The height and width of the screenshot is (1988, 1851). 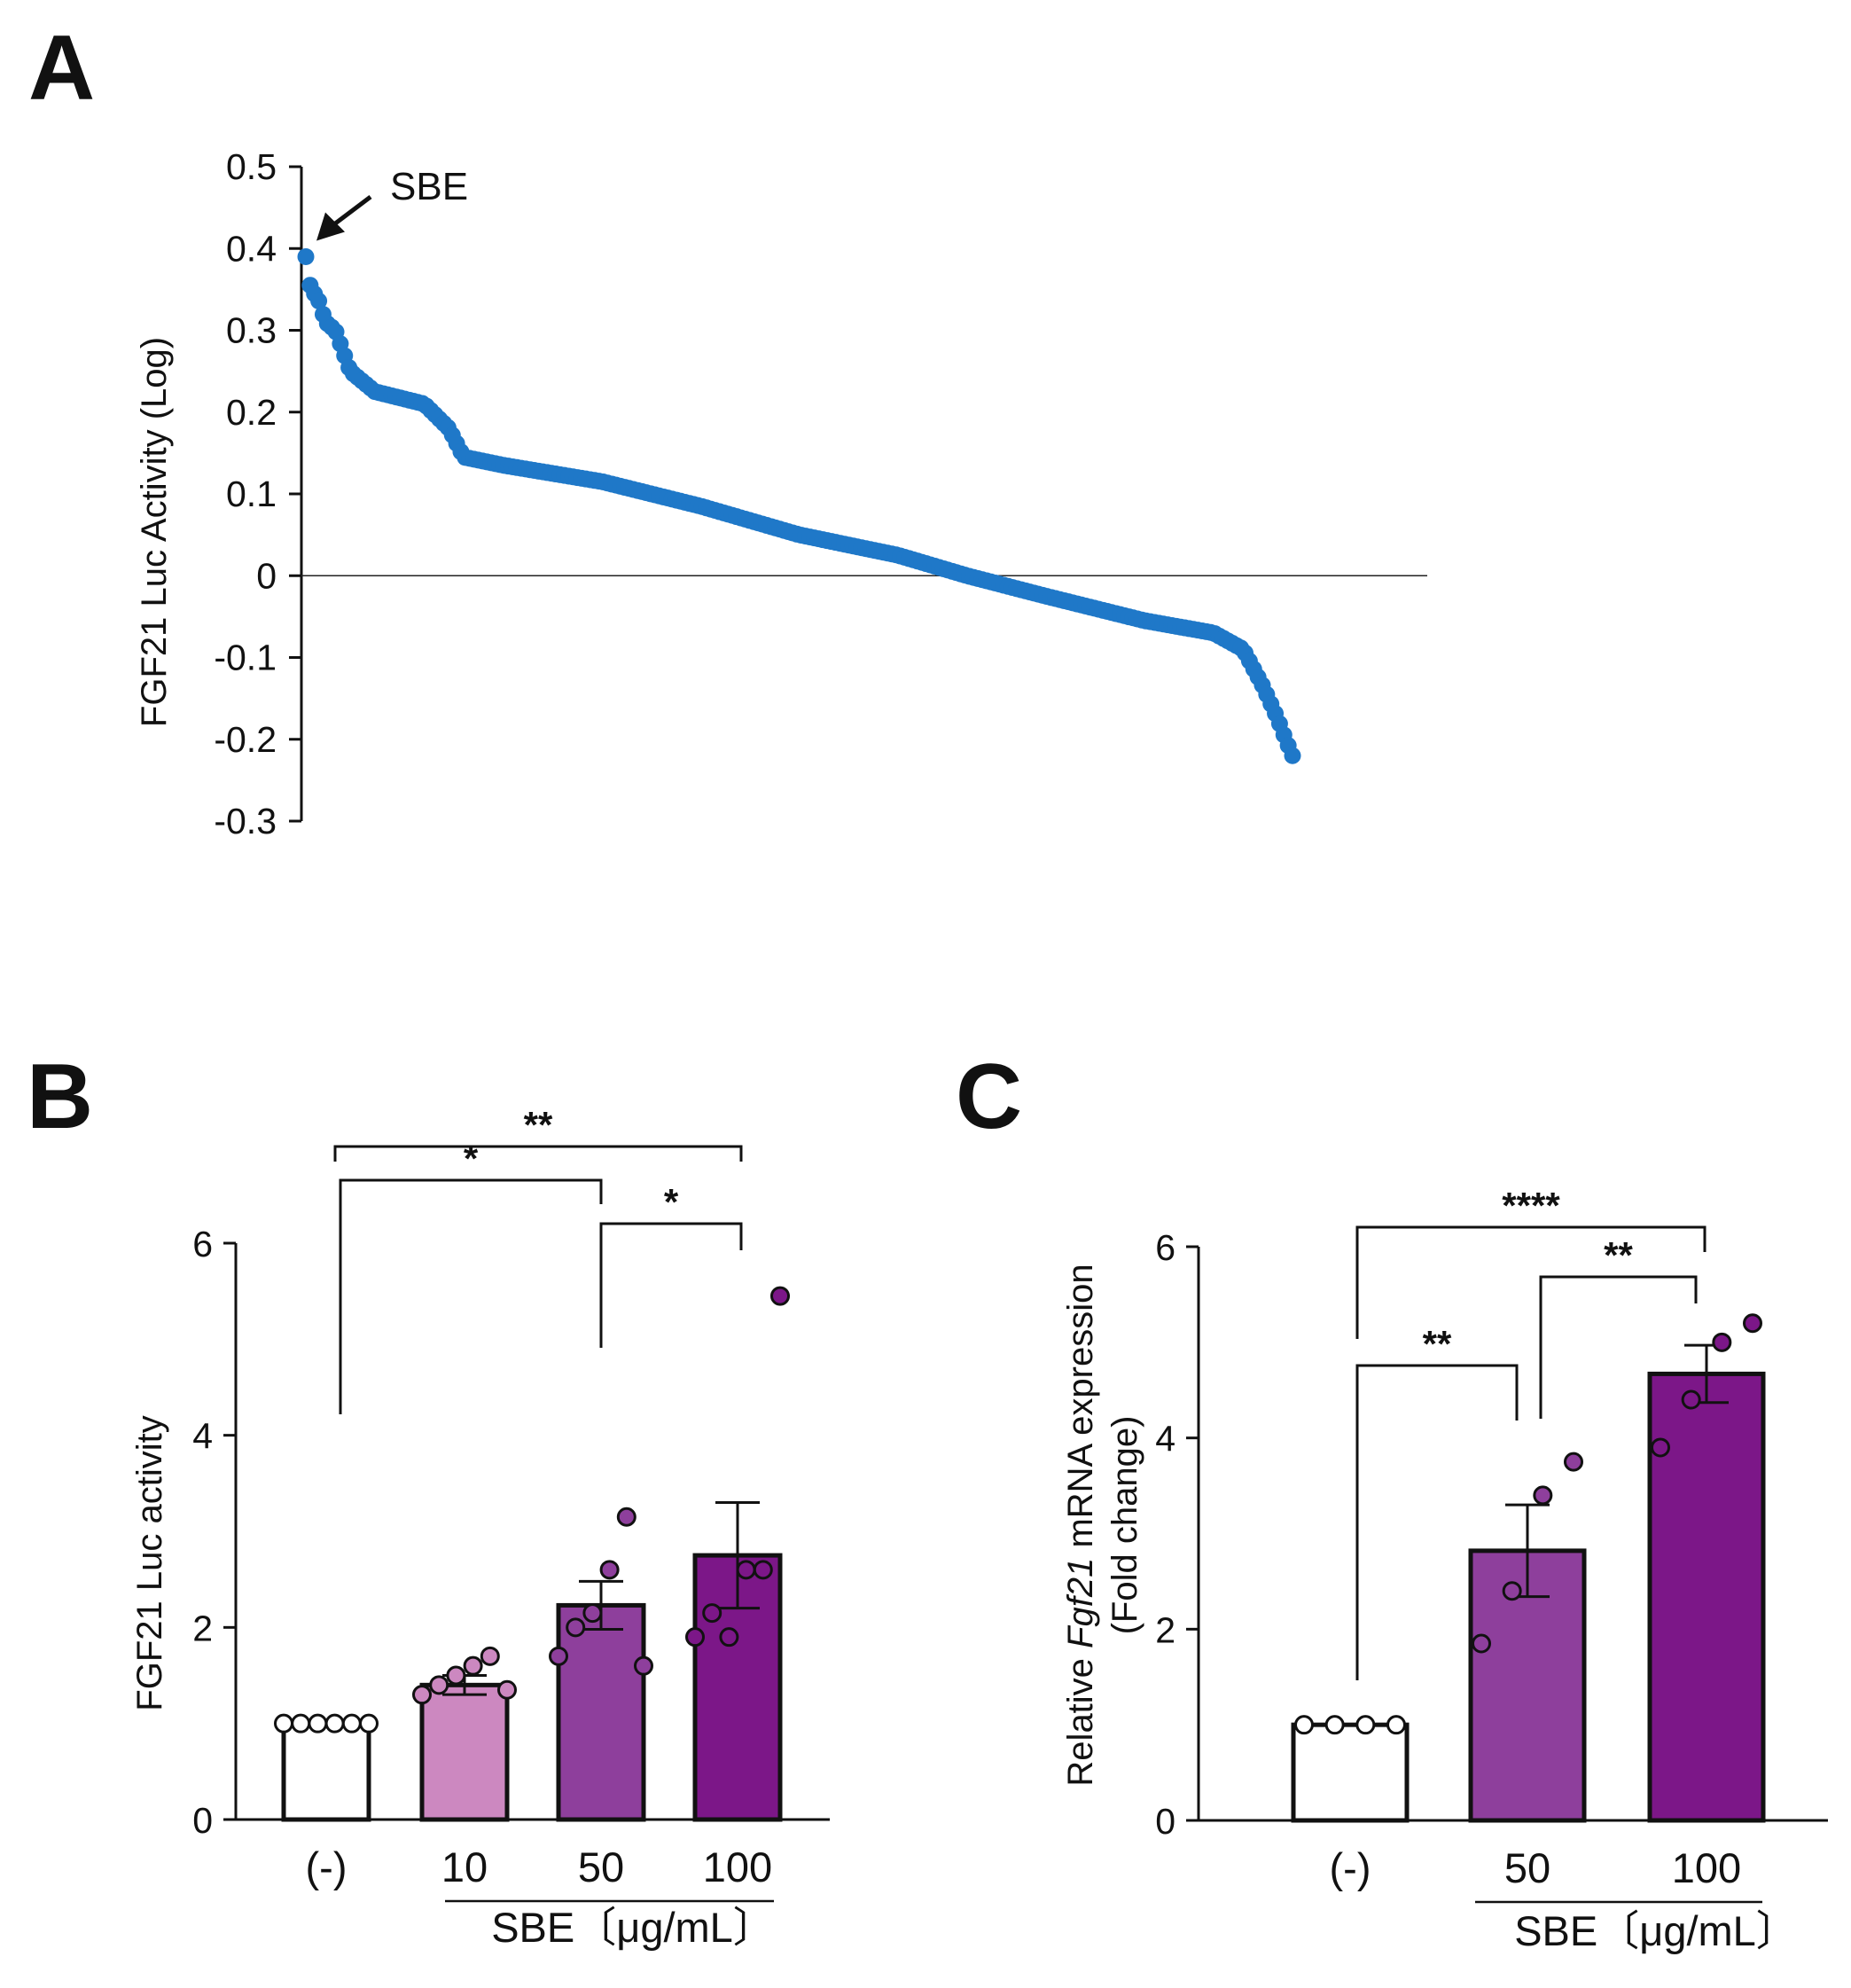 What do you see at coordinates (1080, 1410) in the screenshot?
I see `chart-c-y-axis-title-suffix: mRNA expression` at bounding box center [1080, 1410].